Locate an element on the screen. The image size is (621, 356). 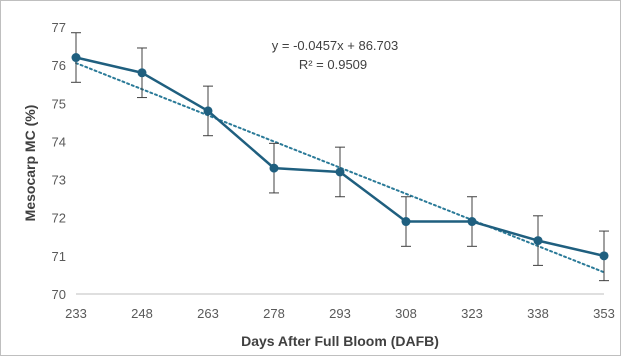
x-tick-label-5: 308 is located at coordinates (406, 313).